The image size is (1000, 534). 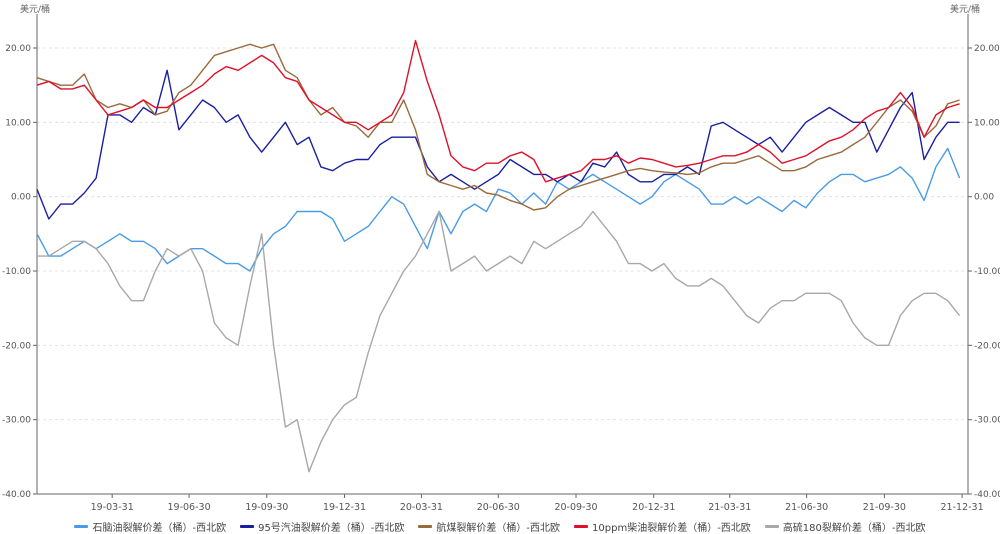 I want to click on legend-label: 石脑油裂解价差（桶）-西北欧, so click(x=159, y=528).